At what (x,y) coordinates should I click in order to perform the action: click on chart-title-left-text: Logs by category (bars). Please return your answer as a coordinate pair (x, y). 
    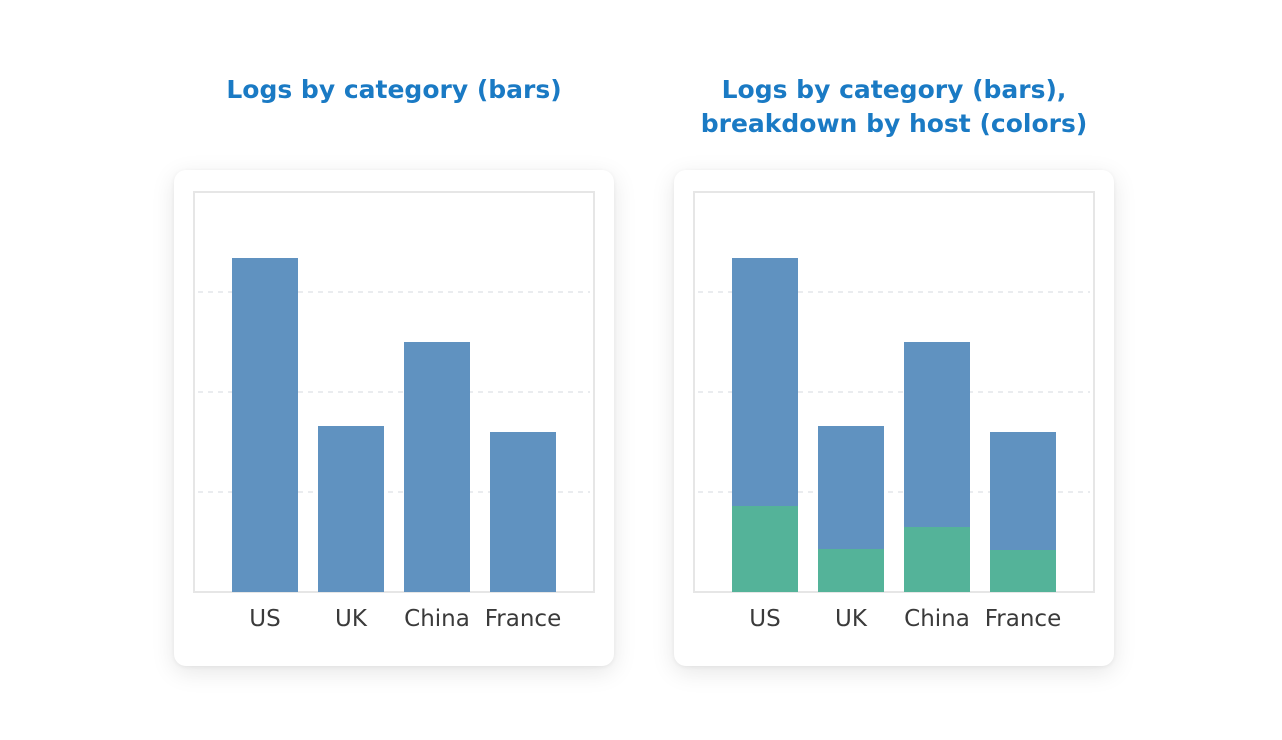
    Looking at the image, I should click on (394, 89).